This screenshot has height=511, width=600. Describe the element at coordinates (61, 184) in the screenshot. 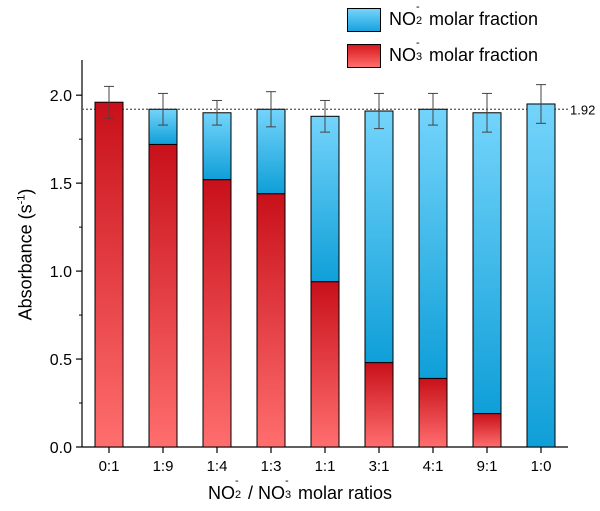

I see `y-tick-label: 1.5` at that location.